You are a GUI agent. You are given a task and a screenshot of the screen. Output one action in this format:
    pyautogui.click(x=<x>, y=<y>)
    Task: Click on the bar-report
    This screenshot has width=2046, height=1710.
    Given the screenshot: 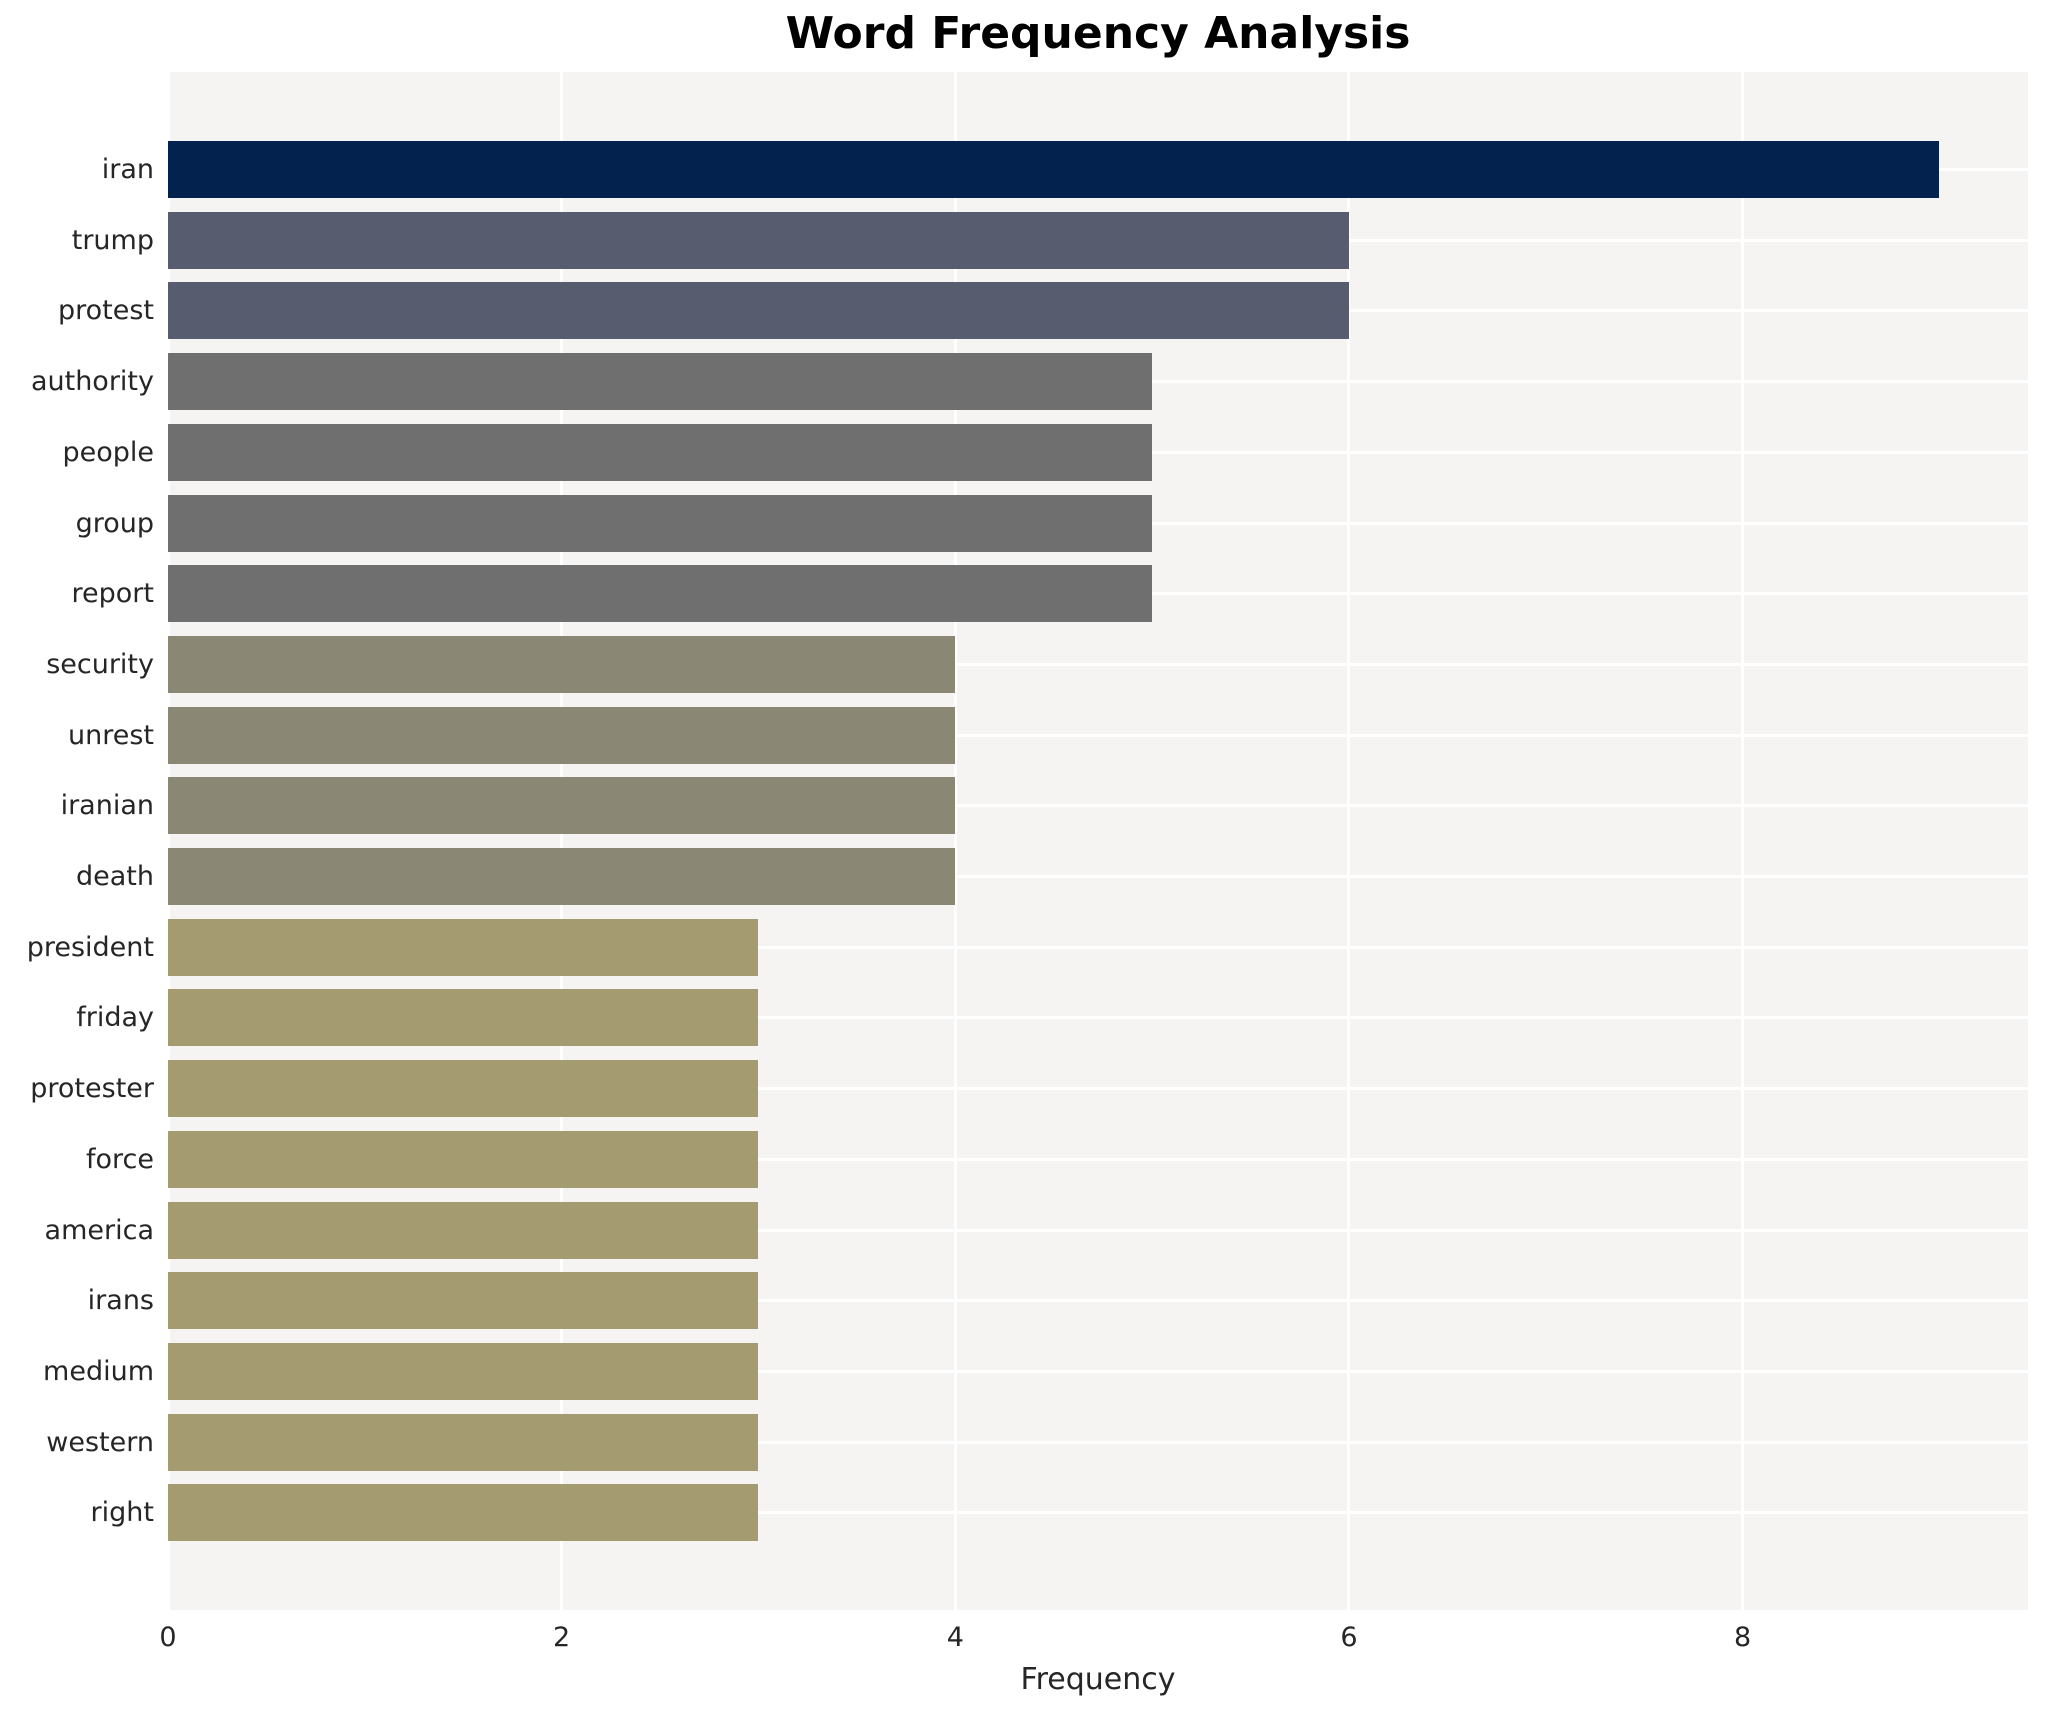 What is the action you would take?
    pyautogui.click(x=660, y=594)
    